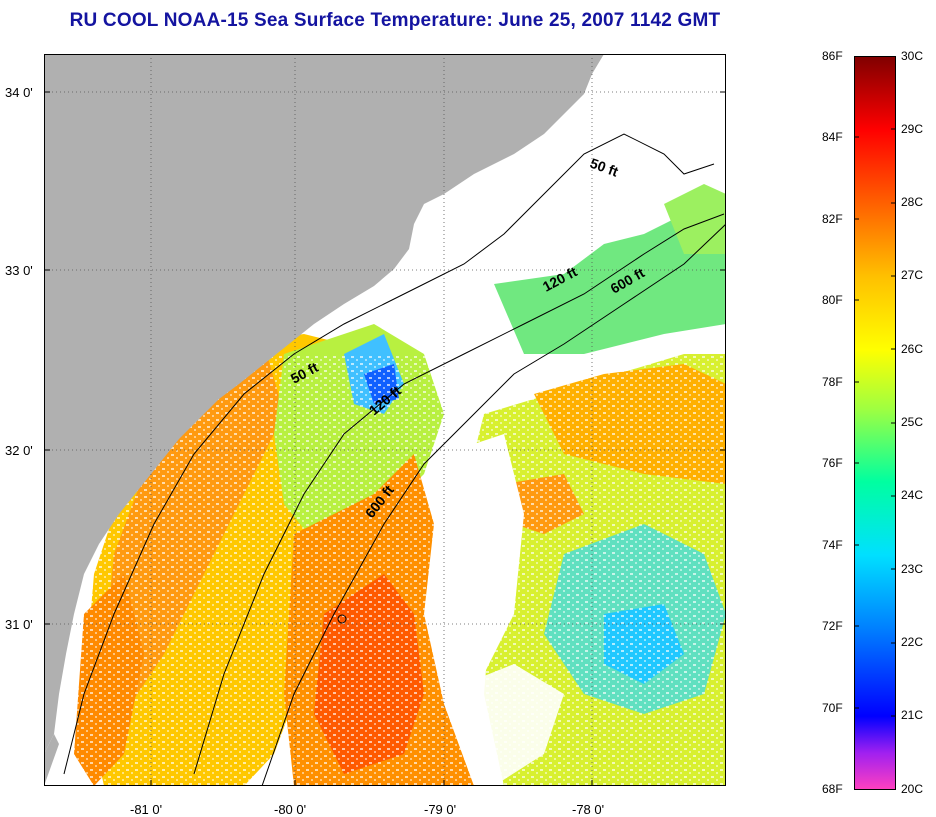 The image size is (936, 817). Describe the element at coordinates (912, 789) in the screenshot. I see `cb-c-20: 20C` at that location.